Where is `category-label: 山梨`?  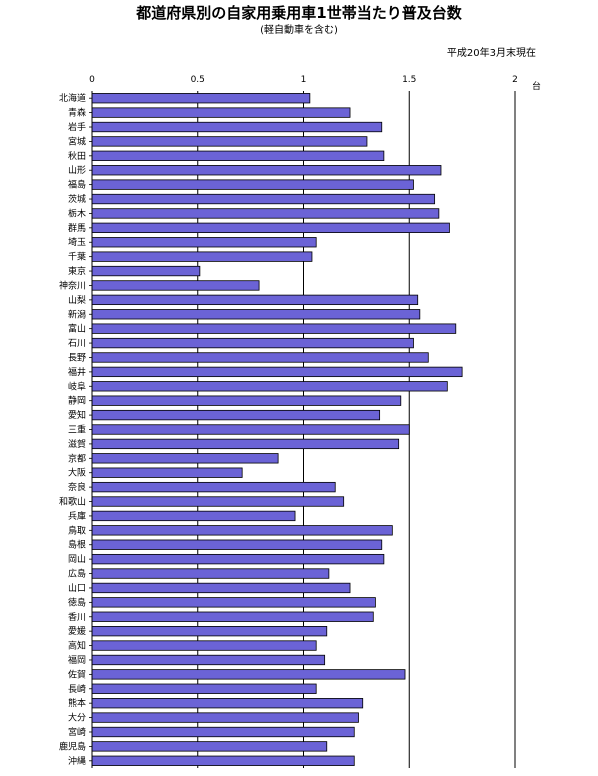
category-label: 山梨 is located at coordinates (77, 300).